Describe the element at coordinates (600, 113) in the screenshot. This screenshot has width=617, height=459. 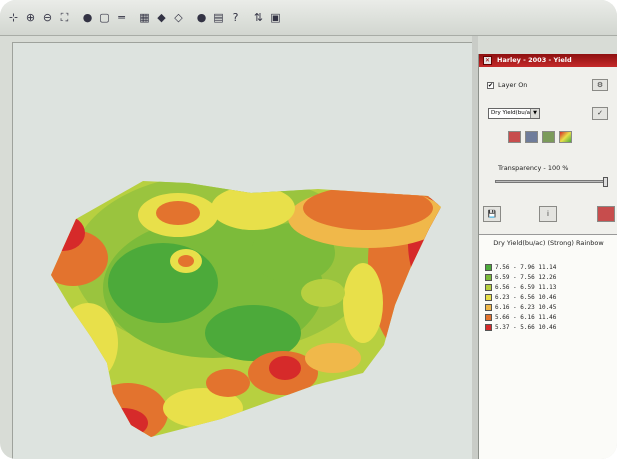
I see `checkmark-icon: ✓` at that location.